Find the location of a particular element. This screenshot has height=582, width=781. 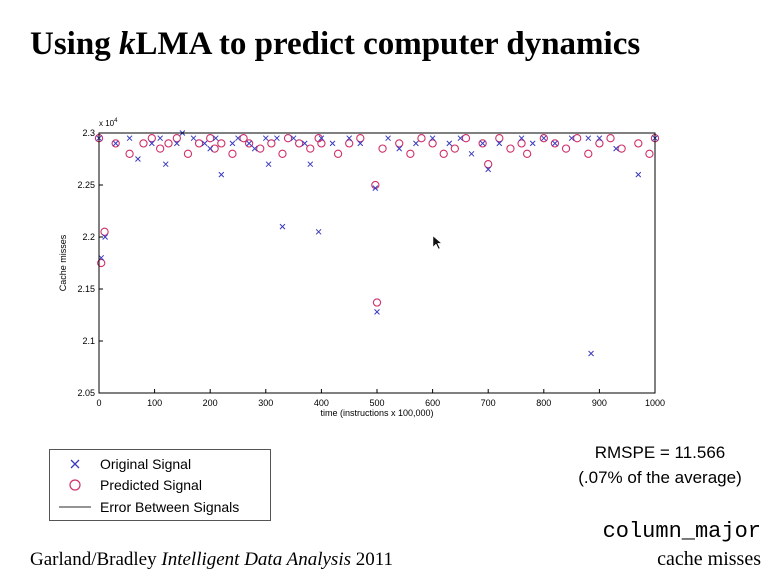

legend-item-predicted: Predicted Signal is located at coordinates (126, 485).